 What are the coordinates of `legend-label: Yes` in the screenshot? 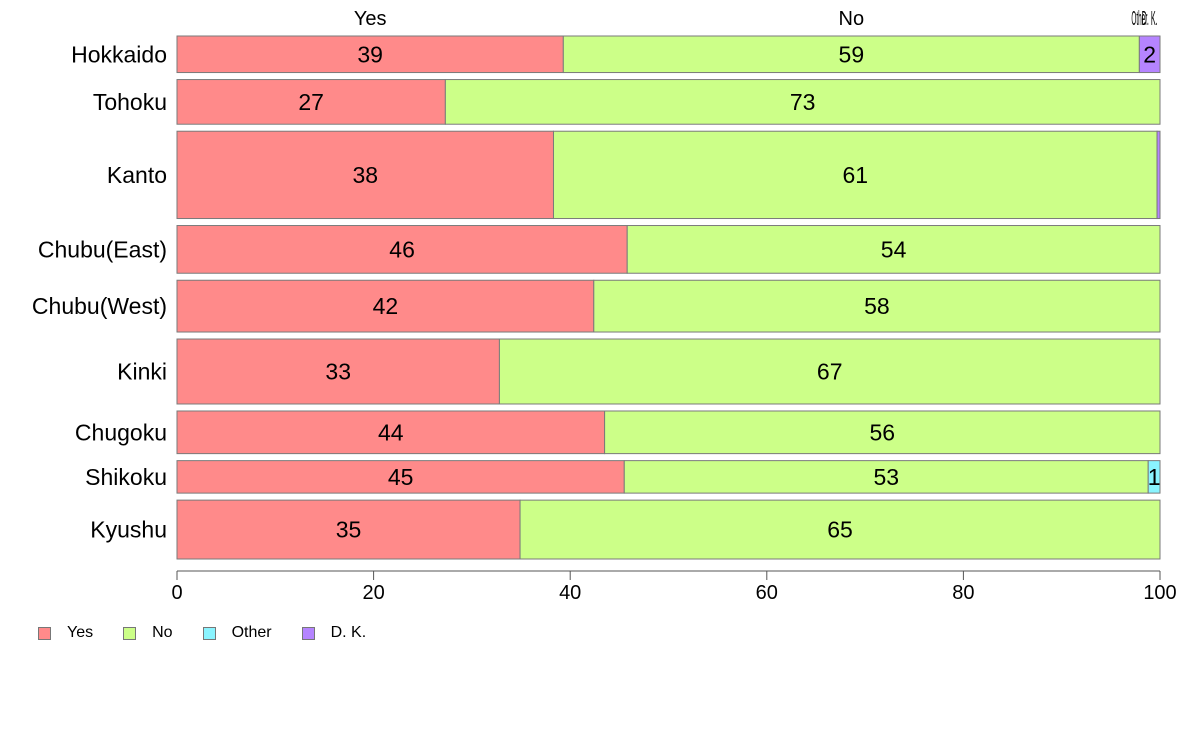 It's located at (80, 632).